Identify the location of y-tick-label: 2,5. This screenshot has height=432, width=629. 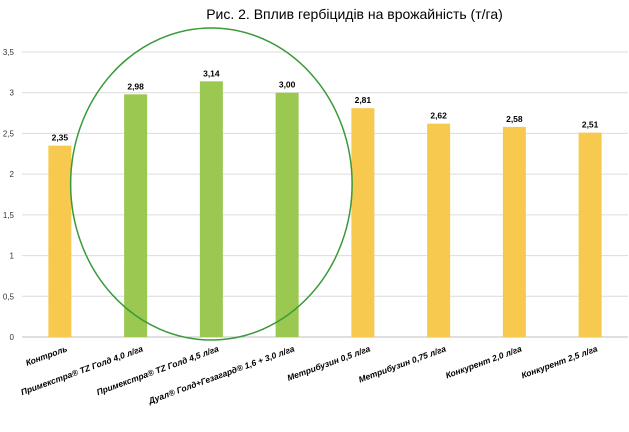
(9, 133).